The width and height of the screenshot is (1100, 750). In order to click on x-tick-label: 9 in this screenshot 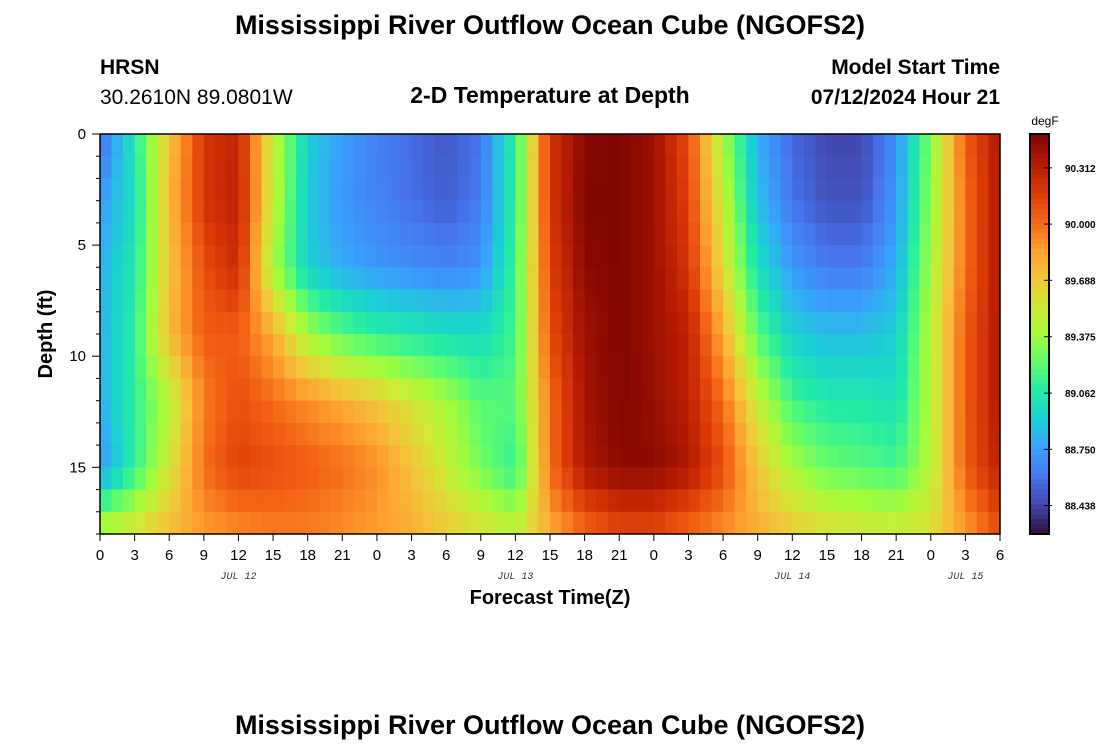, I will do `click(204, 555)`.